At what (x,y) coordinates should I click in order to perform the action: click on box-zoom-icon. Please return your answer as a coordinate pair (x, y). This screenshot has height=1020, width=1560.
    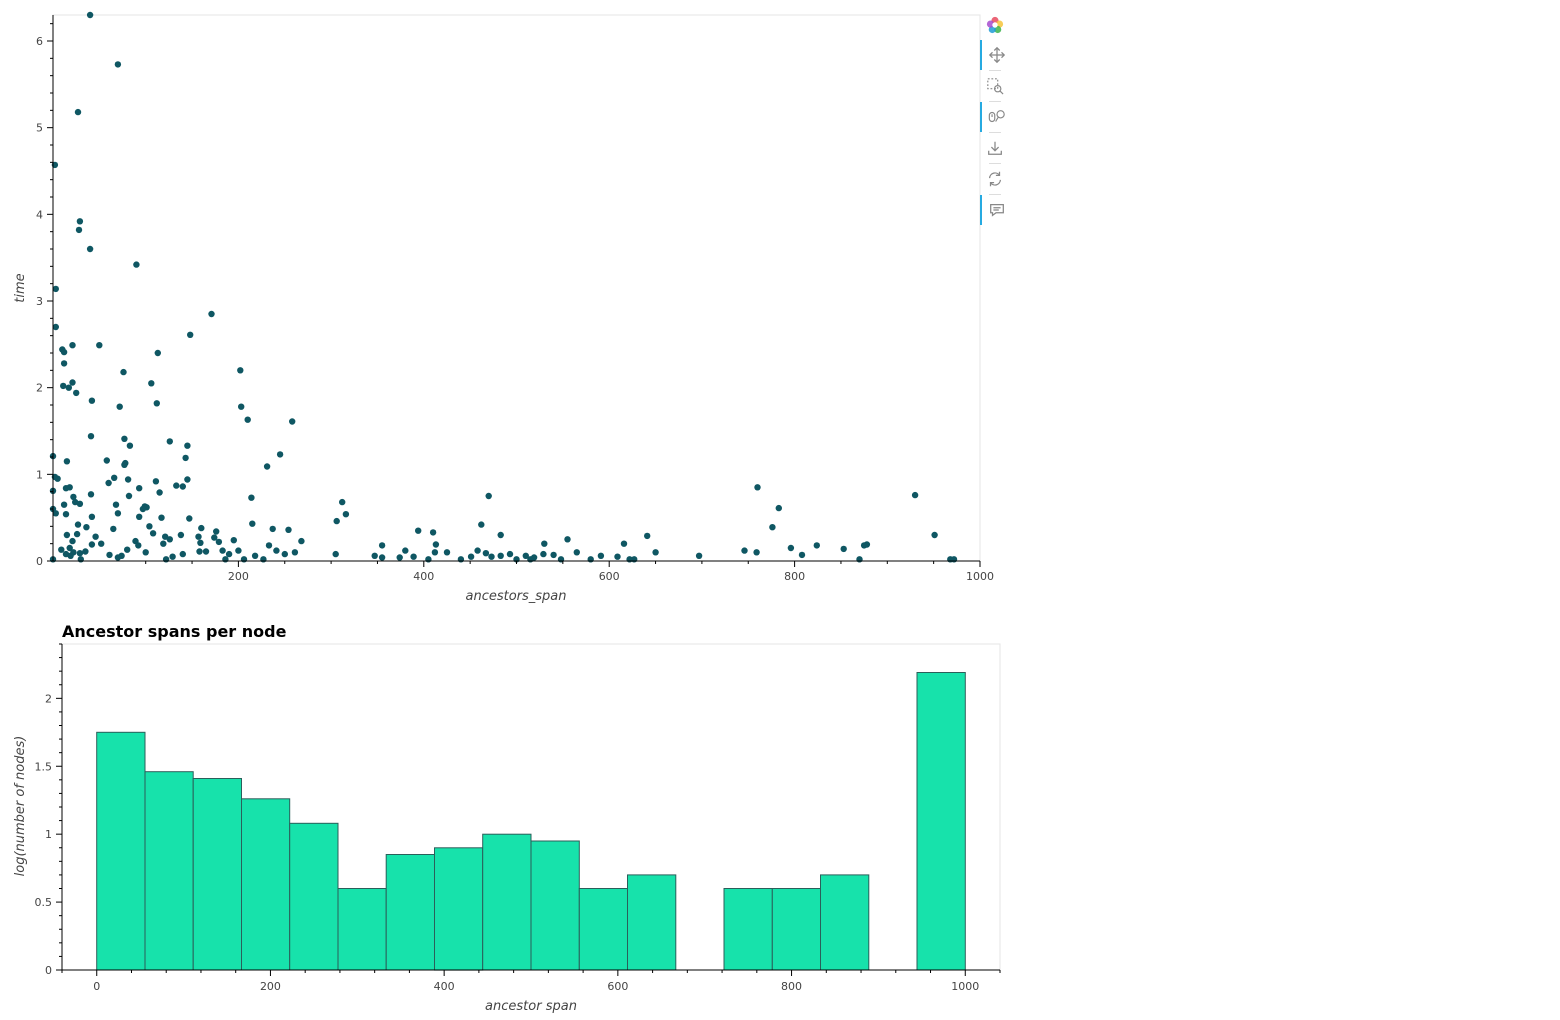
    Looking at the image, I should click on (995, 86).